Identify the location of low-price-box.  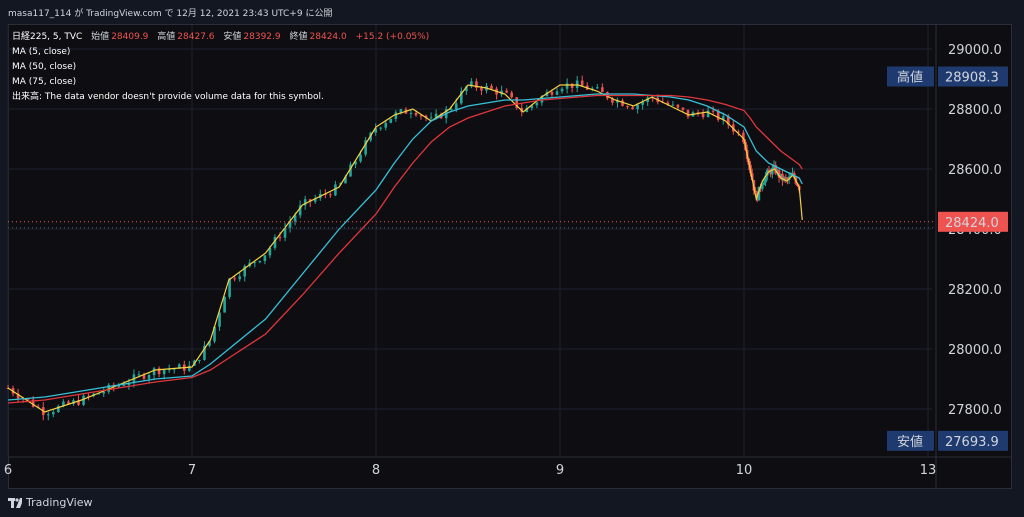
(973, 440).